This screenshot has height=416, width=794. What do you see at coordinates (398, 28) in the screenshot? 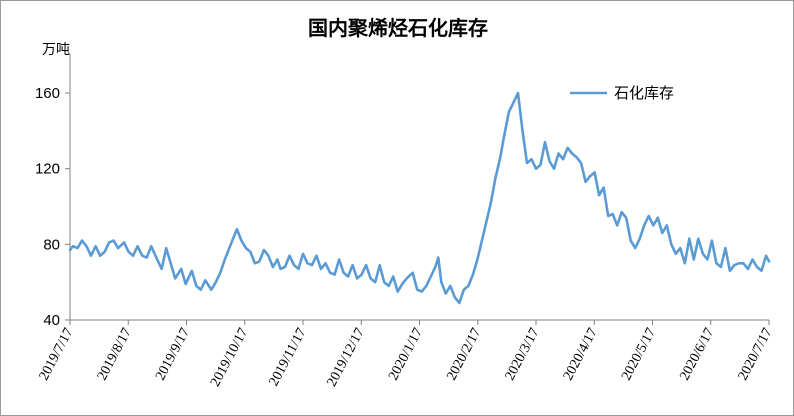
I see `chart-title: 国内聚烯烃石化库存` at bounding box center [398, 28].